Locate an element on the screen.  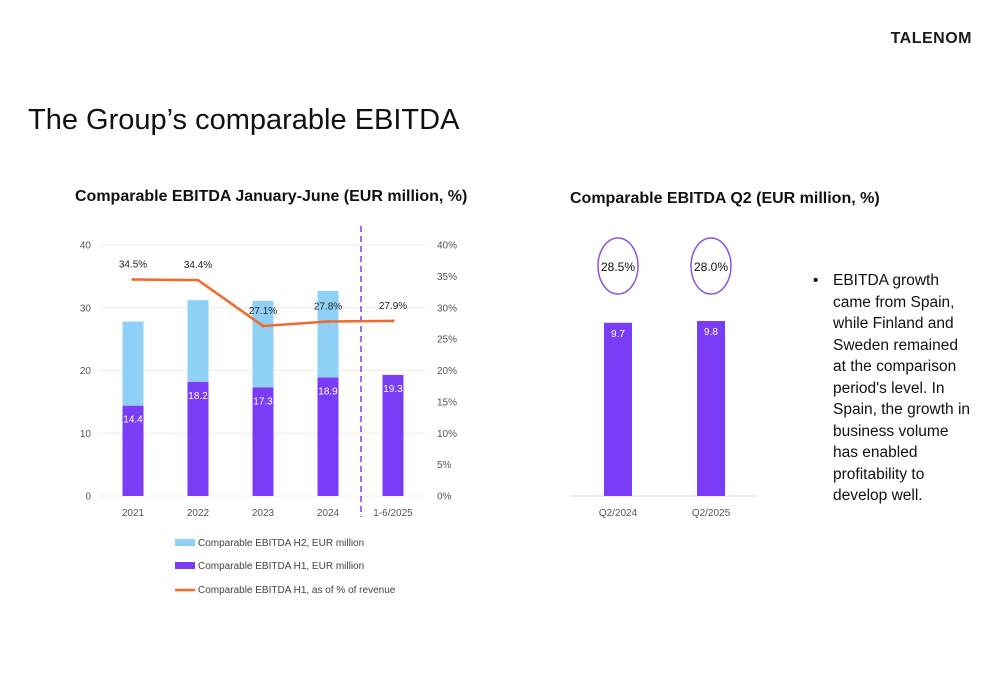
talenom-logo: TALENOM is located at coordinates (931, 38).